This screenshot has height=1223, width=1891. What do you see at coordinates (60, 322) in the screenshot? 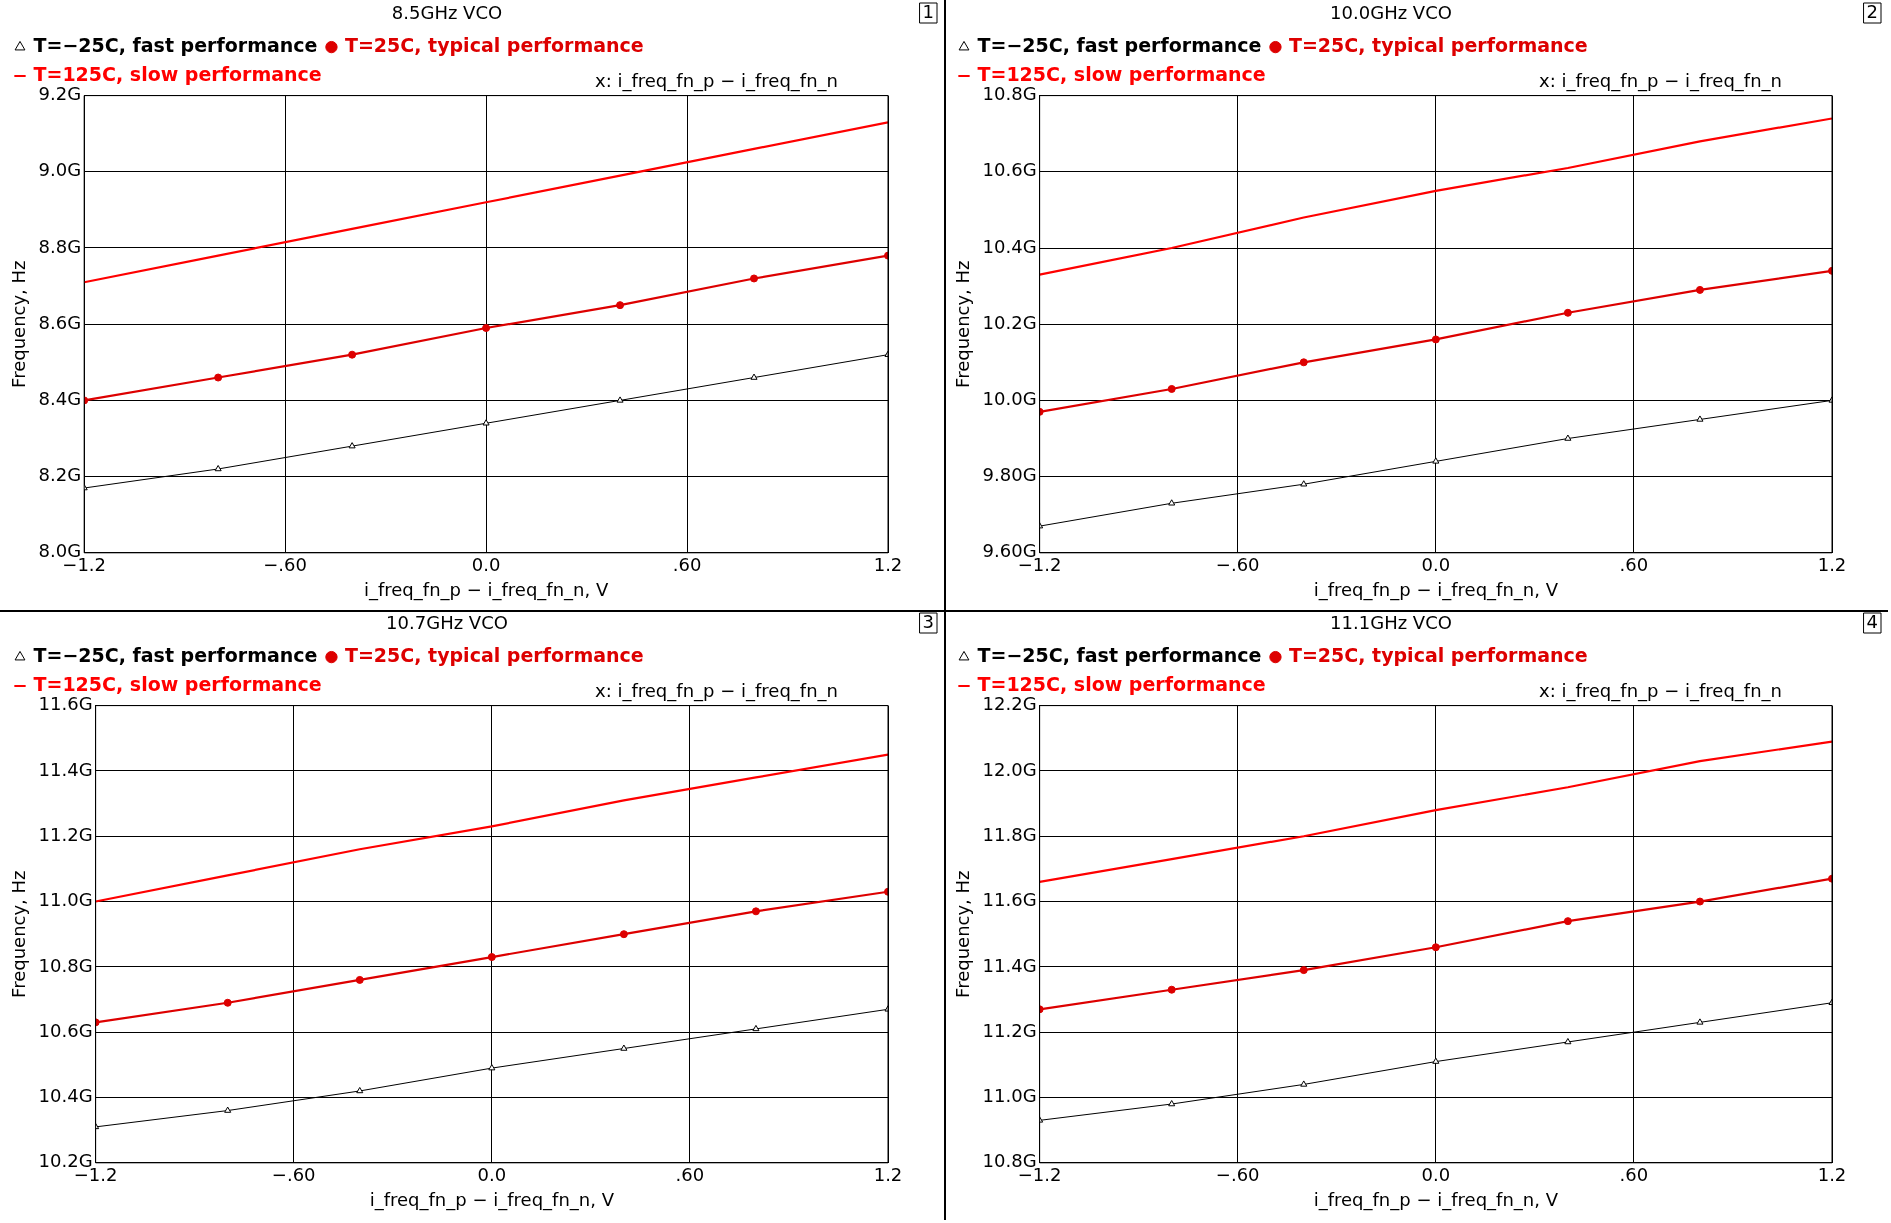
I see `y-tick-label: 8.6G` at bounding box center [60, 322].